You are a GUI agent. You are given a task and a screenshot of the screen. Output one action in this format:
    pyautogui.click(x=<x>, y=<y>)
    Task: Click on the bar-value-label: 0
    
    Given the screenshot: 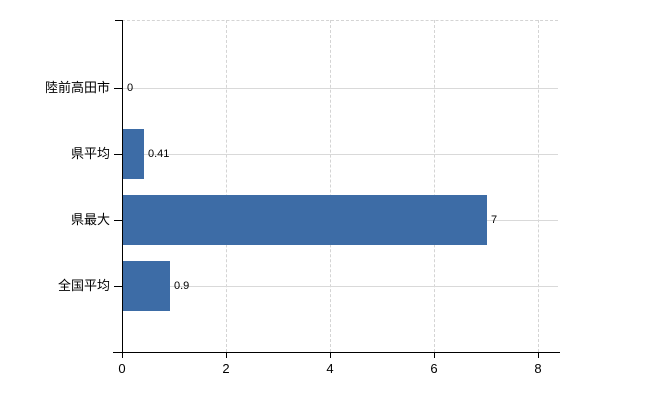 What is the action you would take?
    pyautogui.click(x=130, y=88)
    